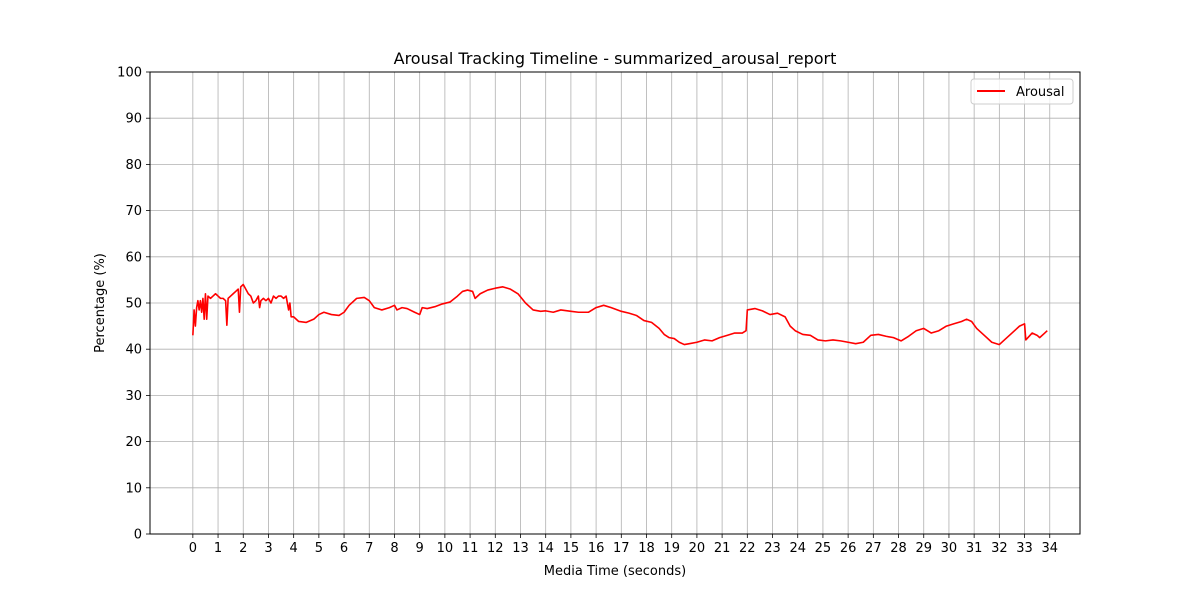  I want to click on x-tick-label: 2, so click(243, 548).